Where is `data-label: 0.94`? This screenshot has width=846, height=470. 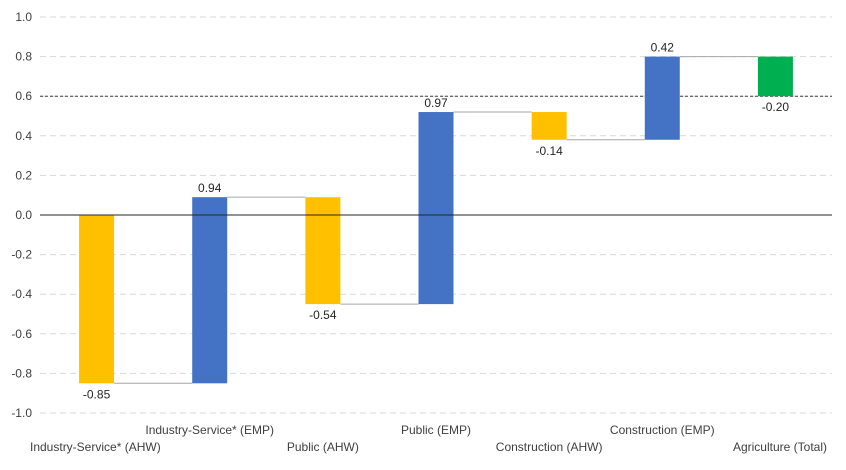
data-label: 0.94 is located at coordinates (210, 188).